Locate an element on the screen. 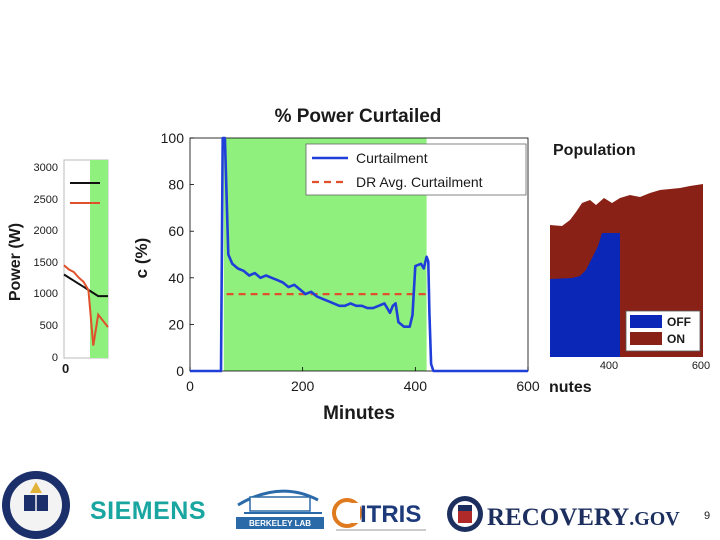 This screenshot has width=720, height=540. left-ytick-3000: 3000 is located at coordinates (46, 168).